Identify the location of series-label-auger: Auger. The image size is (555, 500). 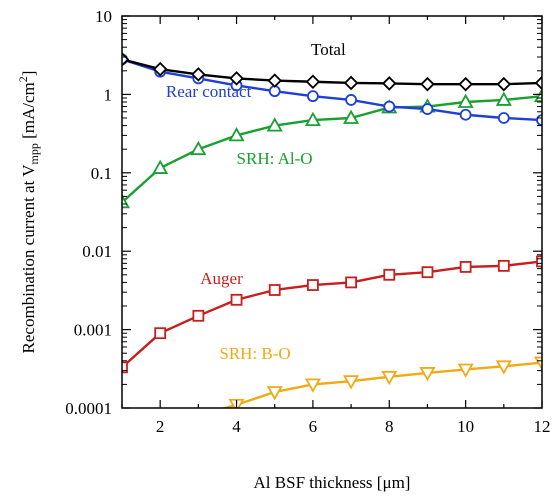
(221, 278).